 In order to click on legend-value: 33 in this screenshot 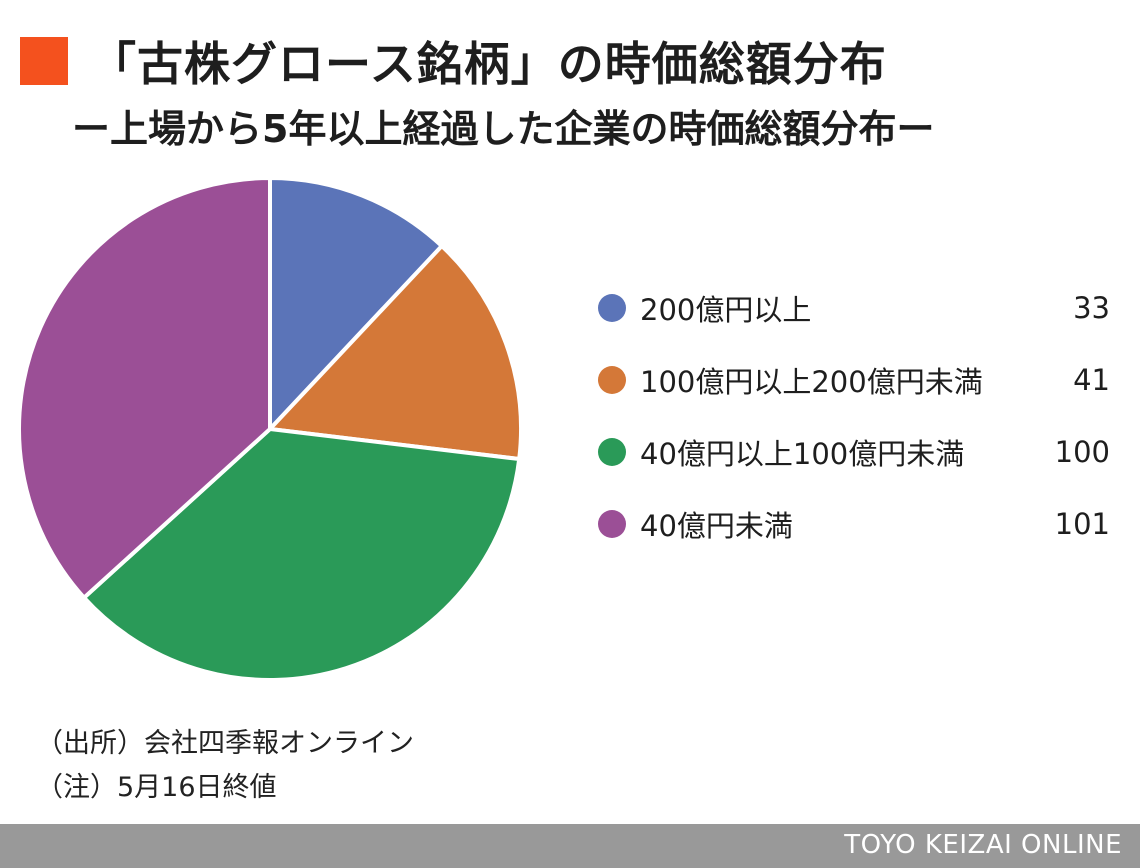, I will do `click(1091, 308)`.